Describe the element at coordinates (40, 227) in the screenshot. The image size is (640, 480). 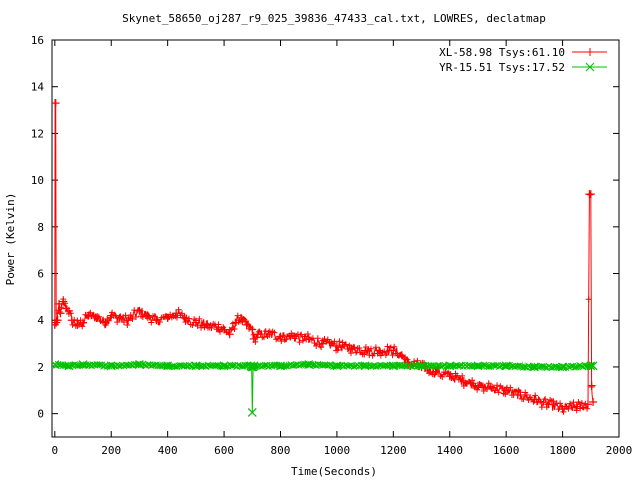
I see `y-tick-label: 8` at that location.